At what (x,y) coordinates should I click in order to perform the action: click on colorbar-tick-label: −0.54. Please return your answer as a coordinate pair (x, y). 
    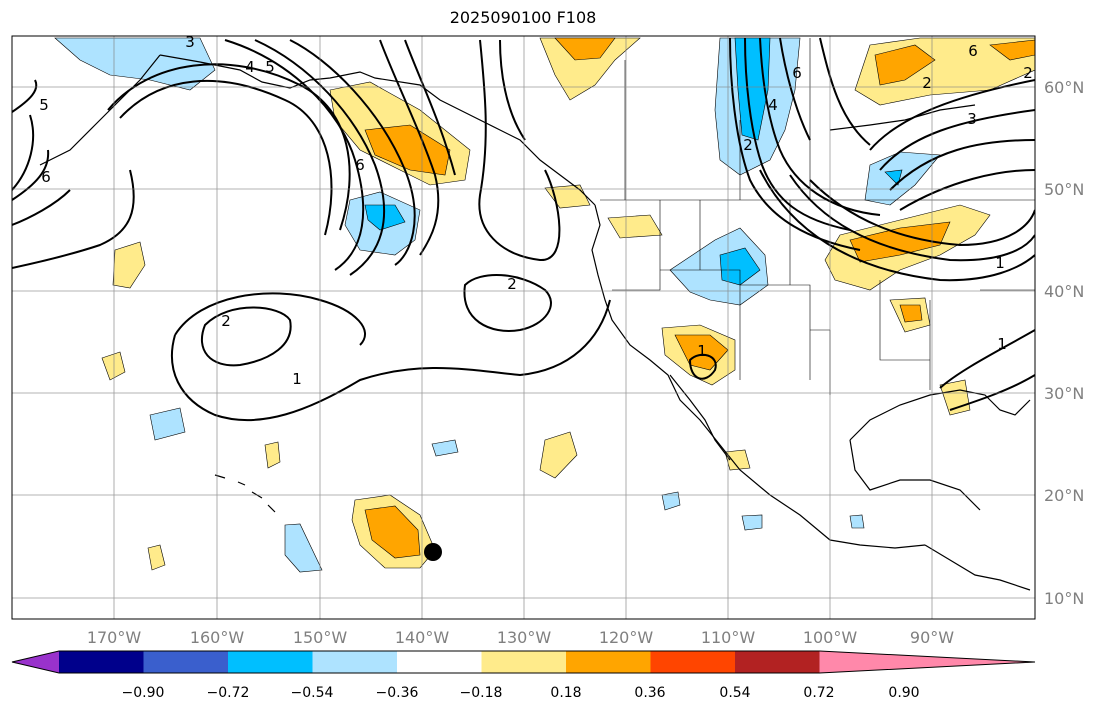
    Looking at the image, I should click on (312, 693).